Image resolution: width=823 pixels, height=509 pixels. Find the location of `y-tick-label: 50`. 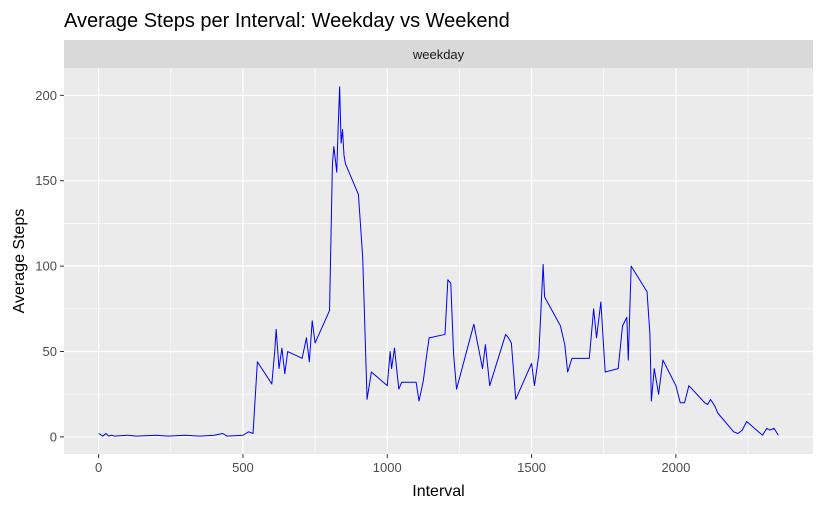

y-tick-label: 50 is located at coordinates (50, 351).